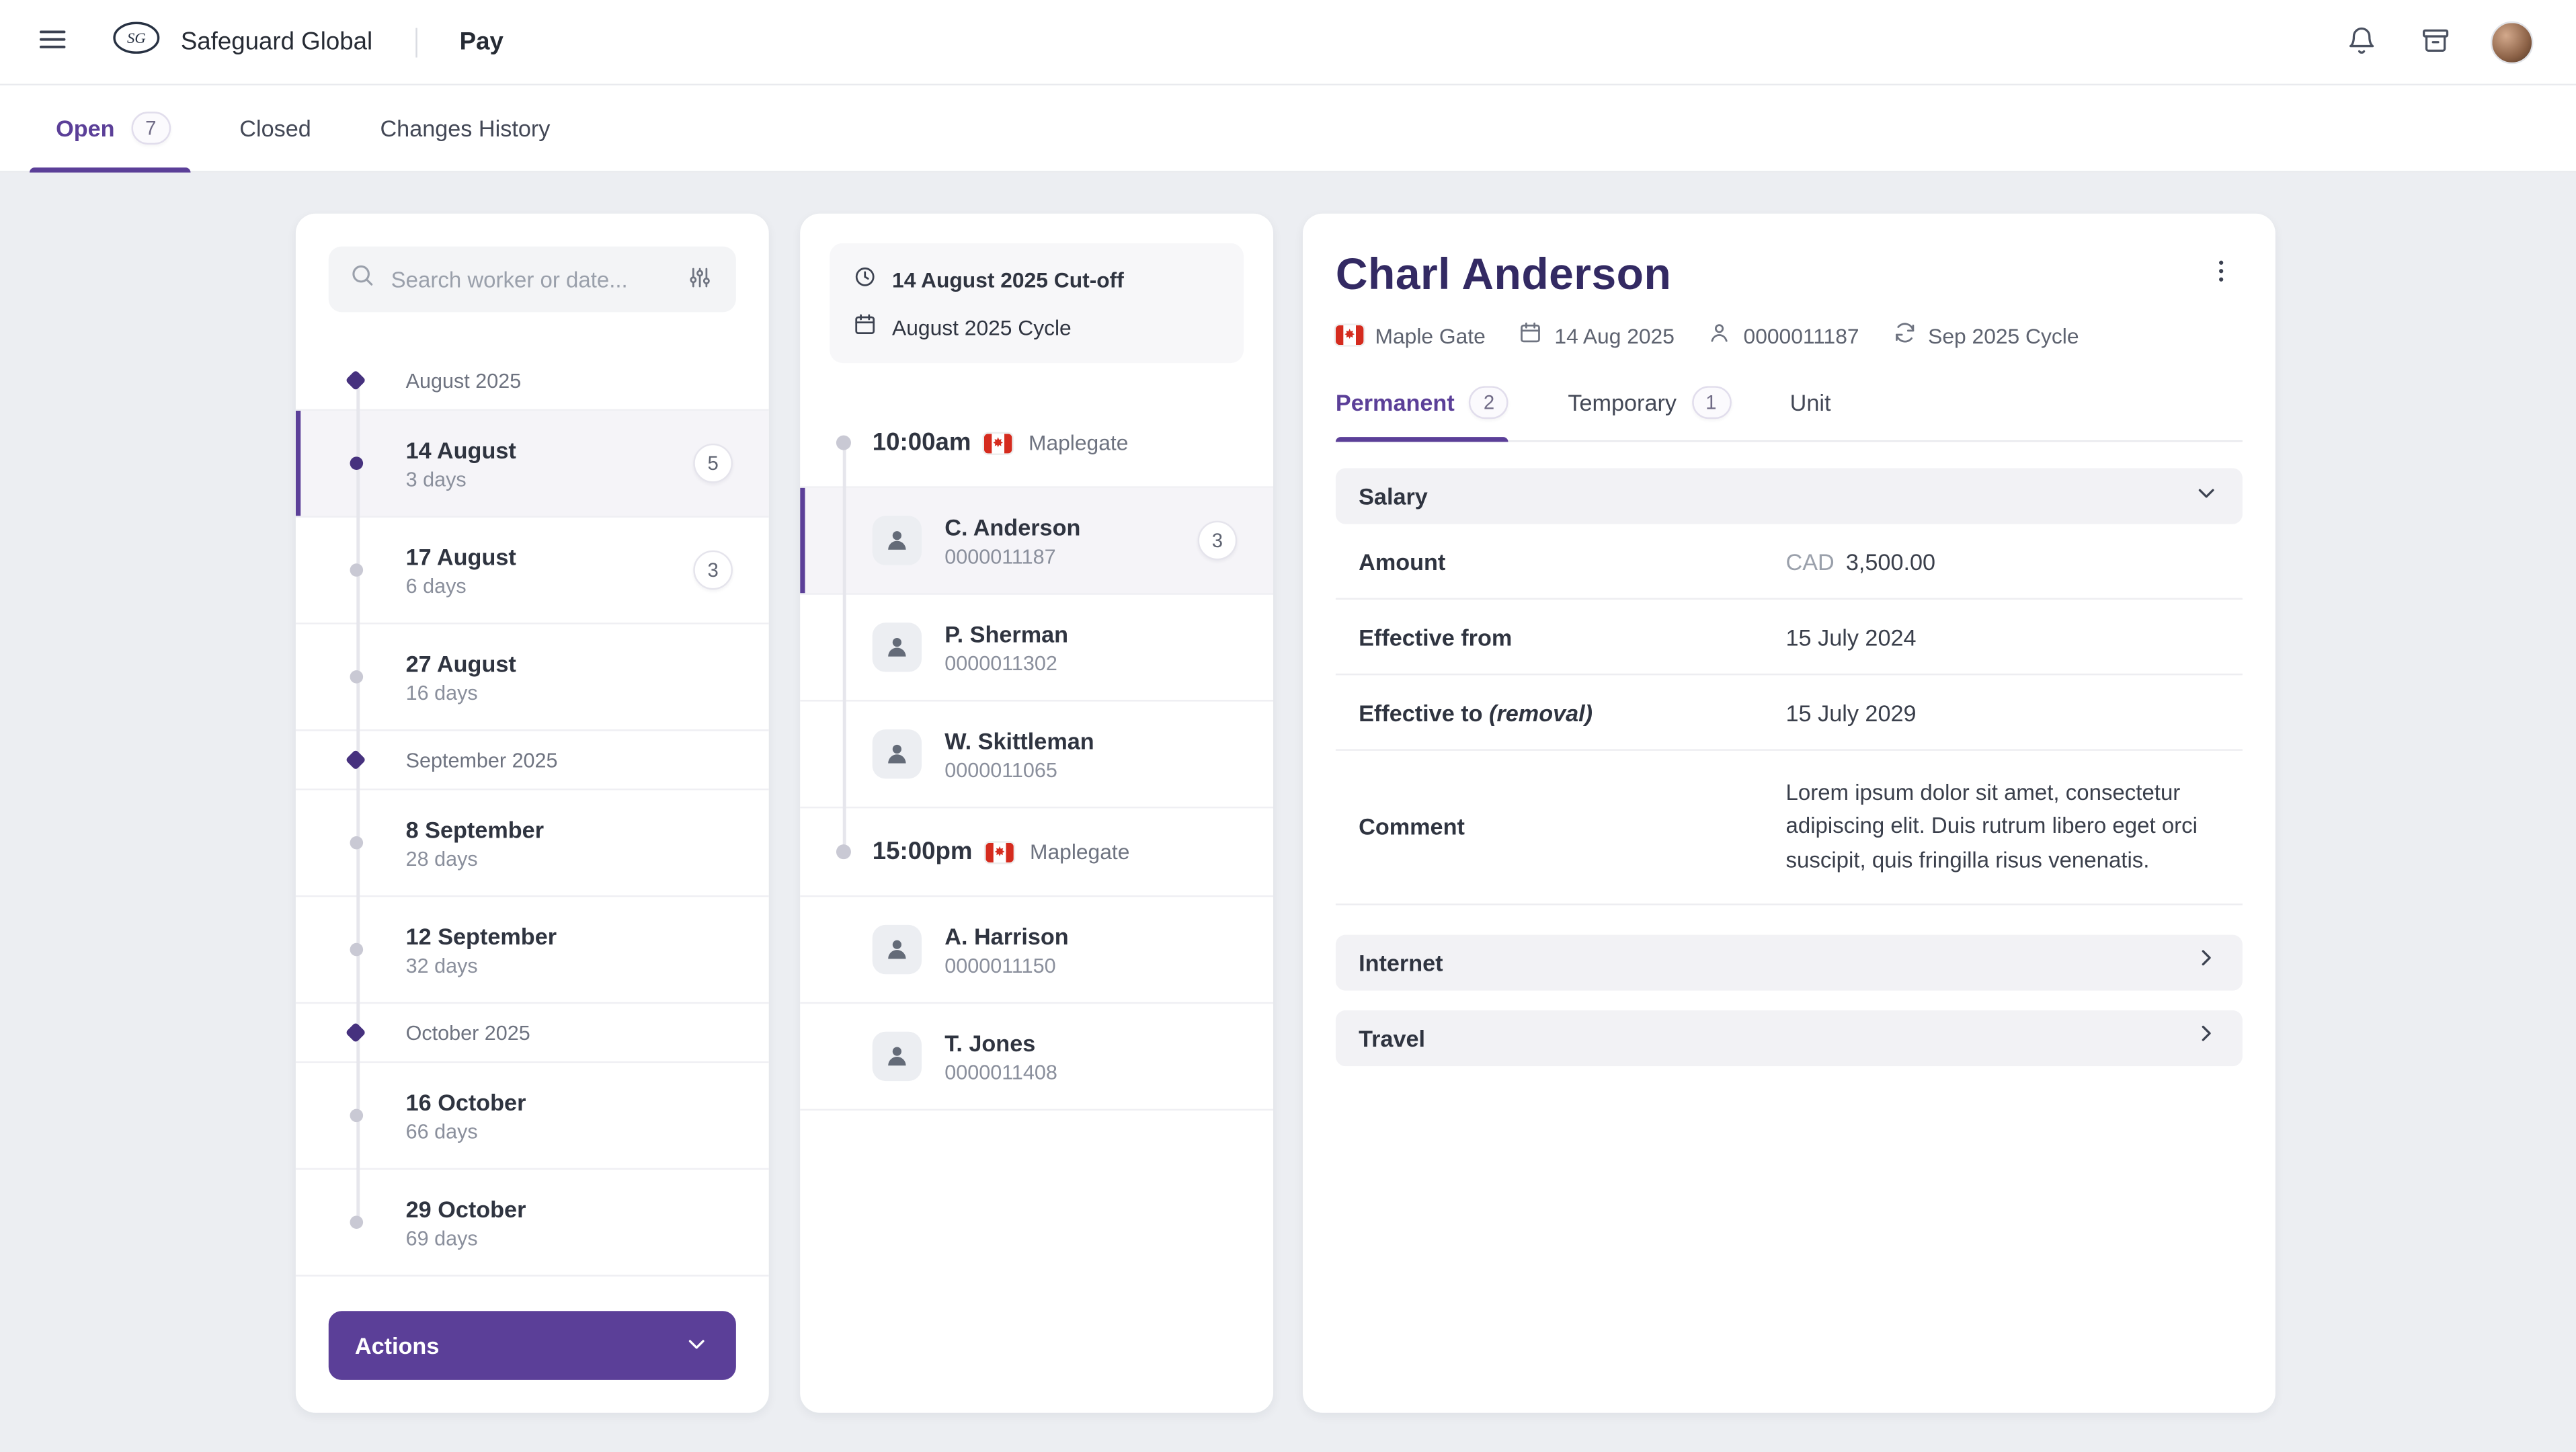 The height and width of the screenshot is (1452, 2576). What do you see at coordinates (1489, 402) in the screenshot?
I see `tab-permanent-count-badge: 2` at bounding box center [1489, 402].